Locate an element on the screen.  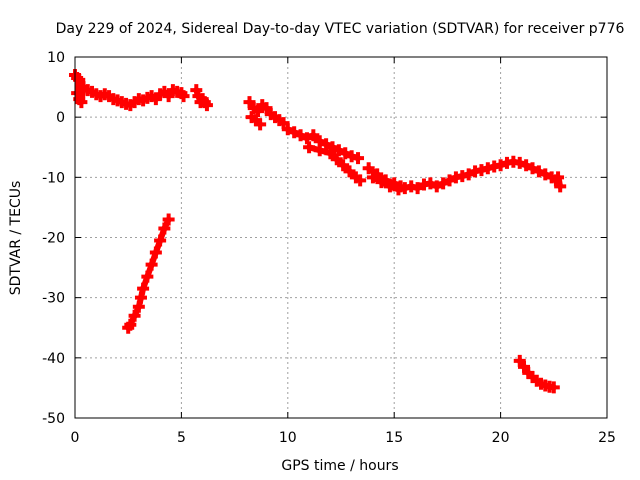
x-tick-label: 25 is located at coordinates (607, 438).